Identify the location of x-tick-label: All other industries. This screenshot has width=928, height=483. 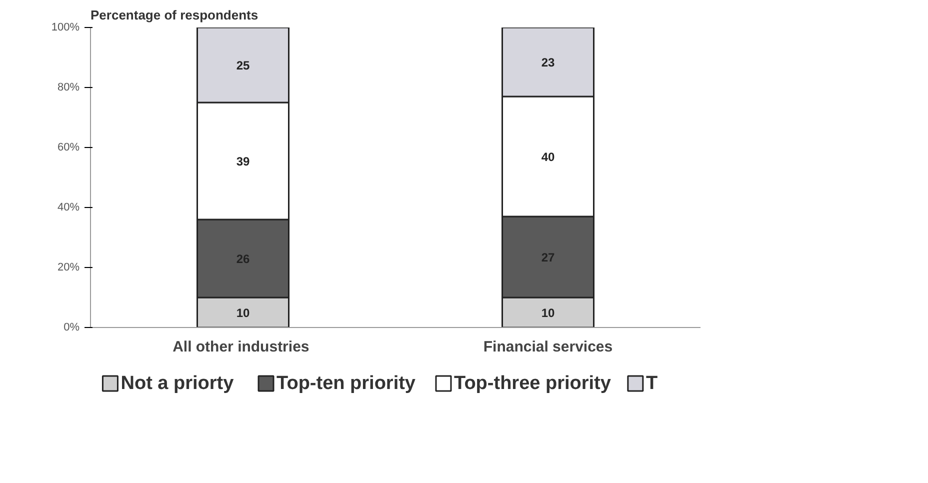
(241, 347).